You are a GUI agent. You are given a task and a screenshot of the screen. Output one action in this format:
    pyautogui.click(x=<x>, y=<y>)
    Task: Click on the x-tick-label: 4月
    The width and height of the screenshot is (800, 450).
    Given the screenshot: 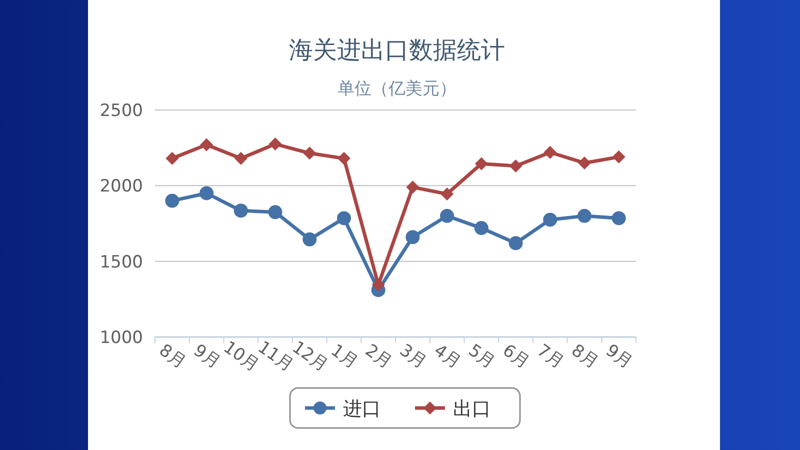 What is the action you would take?
    pyautogui.click(x=447, y=356)
    